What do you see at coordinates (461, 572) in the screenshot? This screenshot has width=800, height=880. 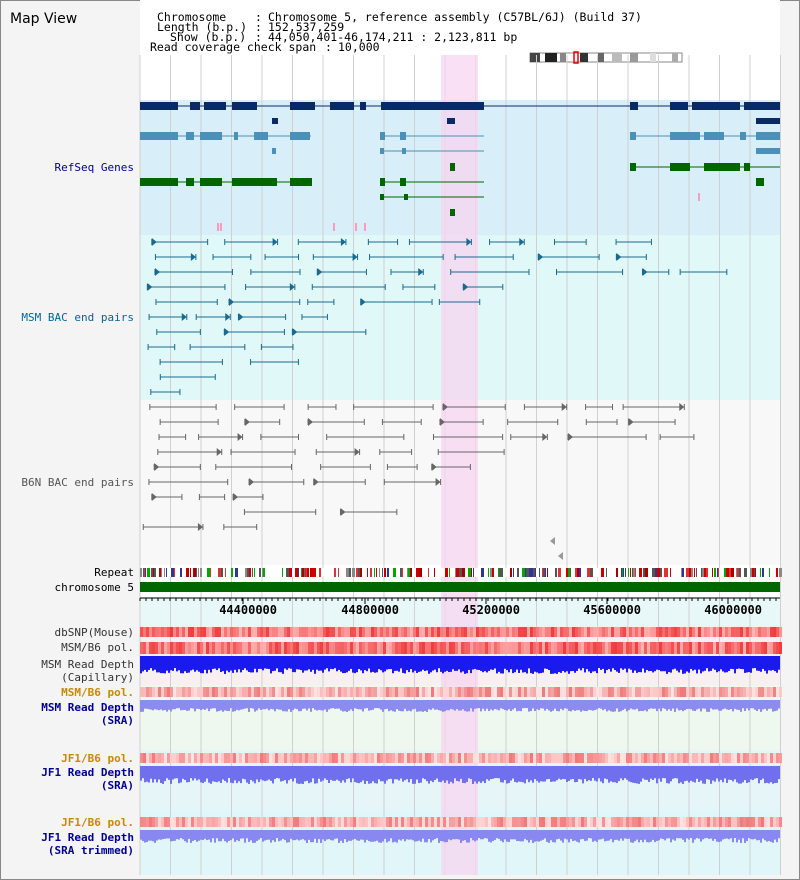 I see `repeat-track` at bounding box center [461, 572].